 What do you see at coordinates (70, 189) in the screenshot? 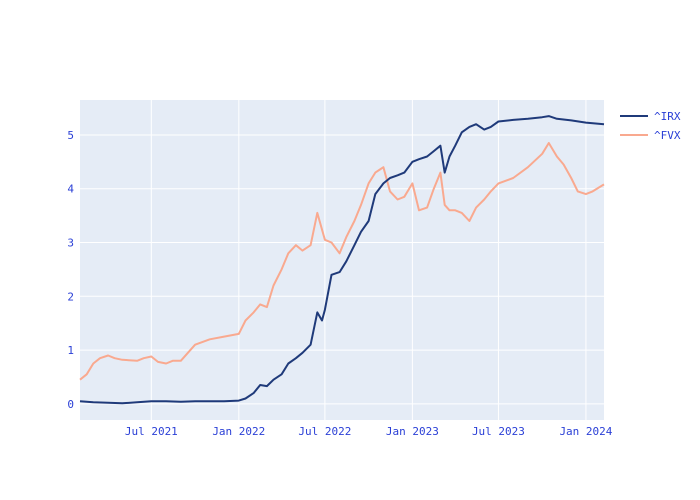
I see `y-tick-label: 4` at bounding box center [70, 189].